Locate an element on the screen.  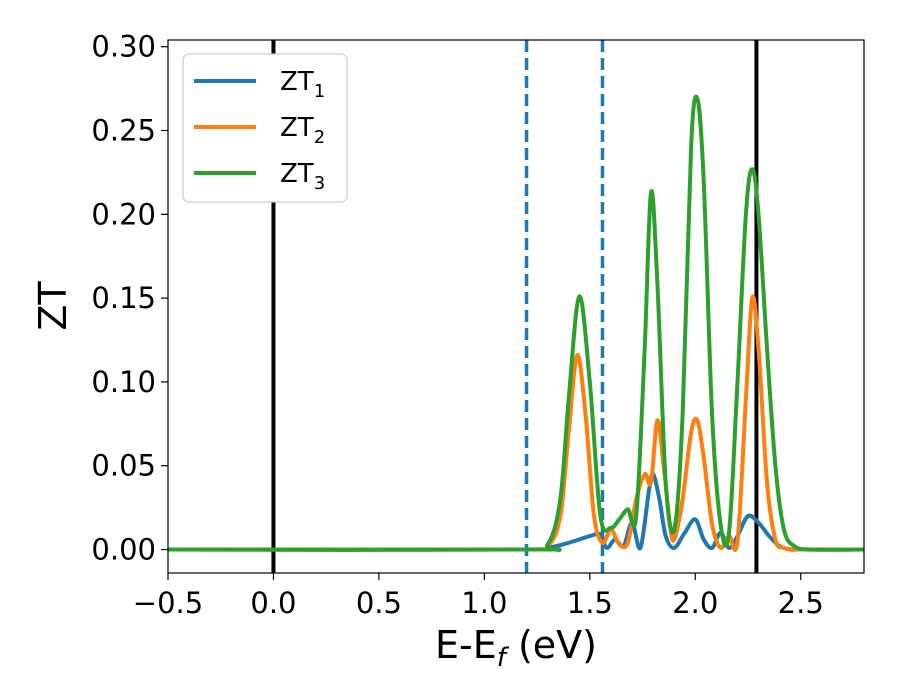
x-axis-title: E-Ef (eV) is located at coordinates (516, 648).